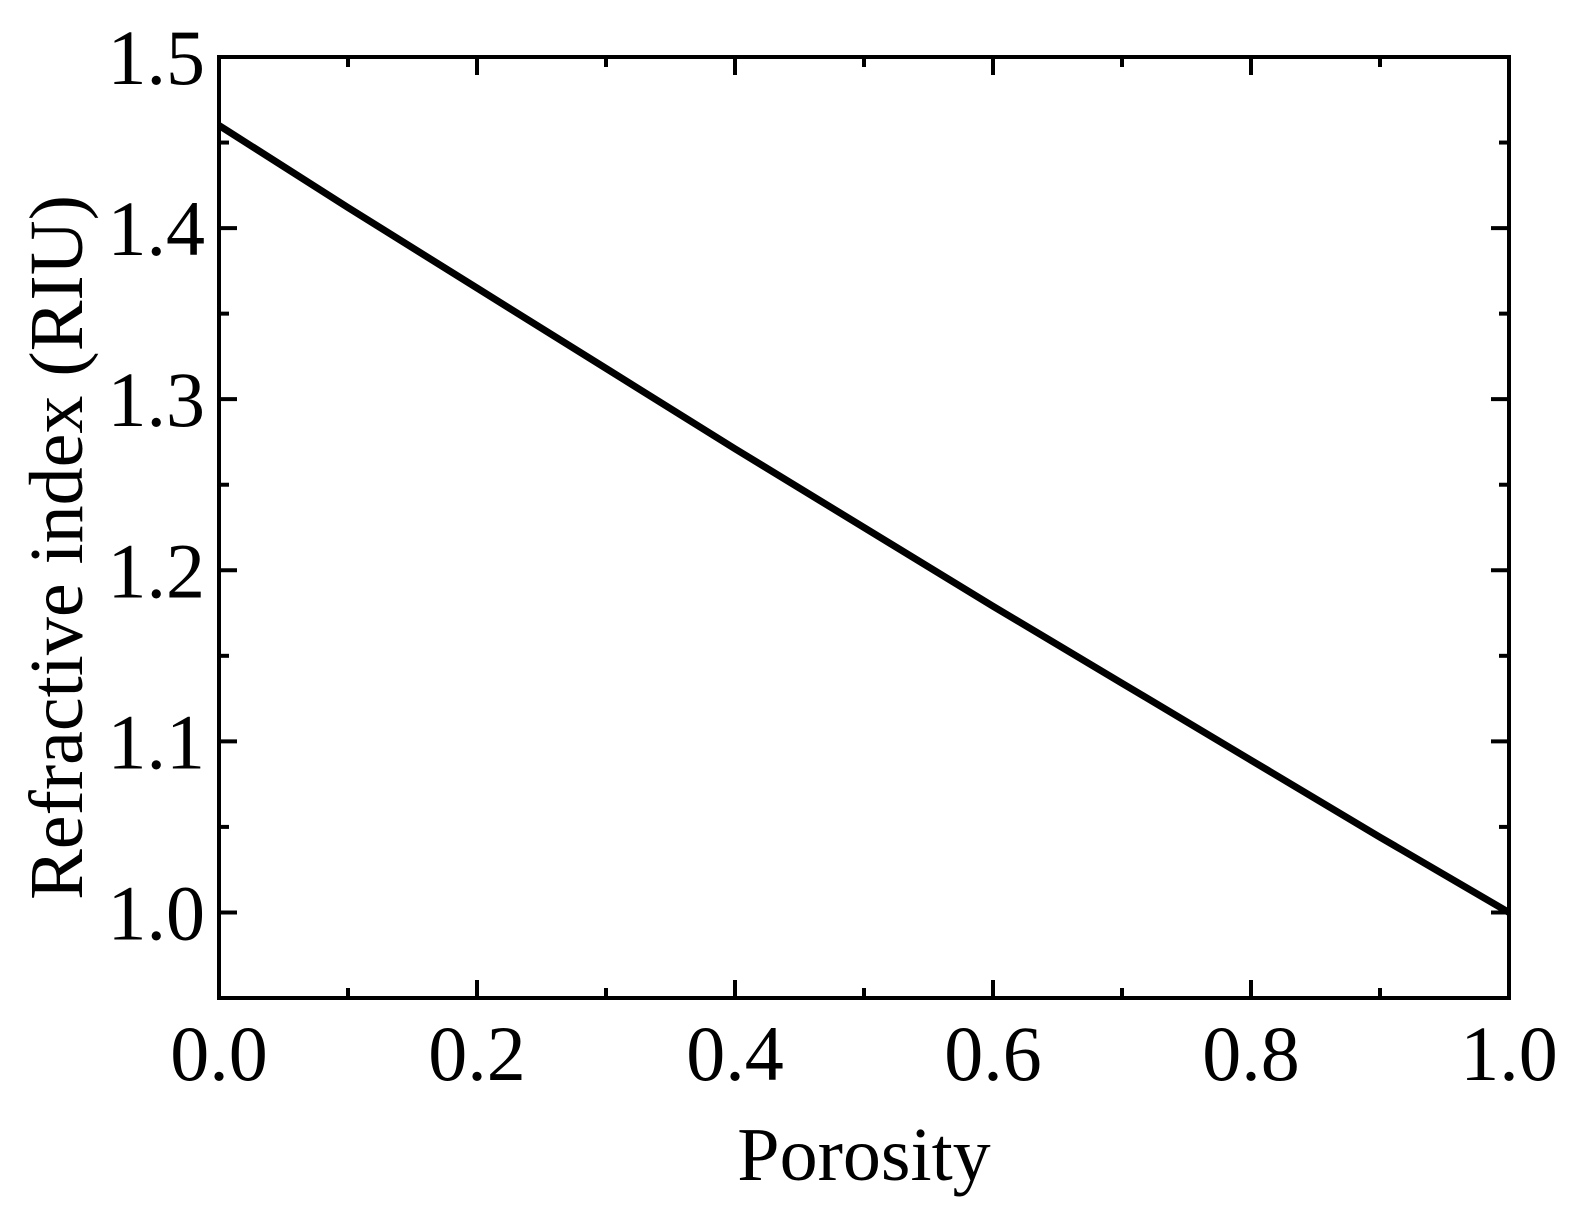 This screenshot has width=1571, height=1211. What do you see at coordinates (157, 570) in the screenshot?
I see `y-tick-label: 1.2` at bounding box center [157, 570].